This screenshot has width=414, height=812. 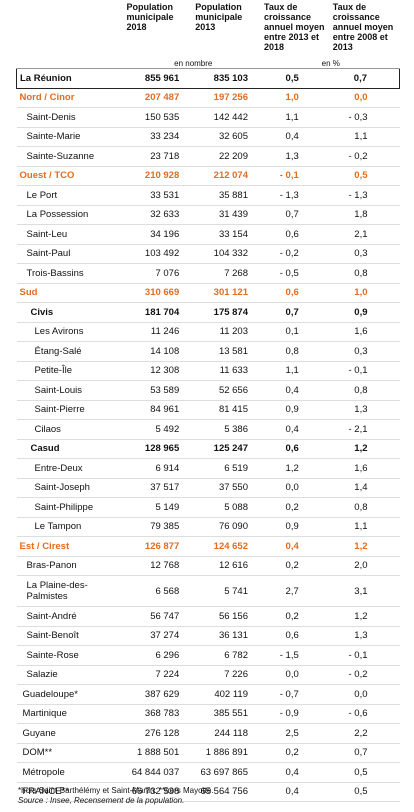 What do you see at coordinates (159, 714) in the screenshot?
I see `cell-value: 368 783` at bounding box center [159, 714].